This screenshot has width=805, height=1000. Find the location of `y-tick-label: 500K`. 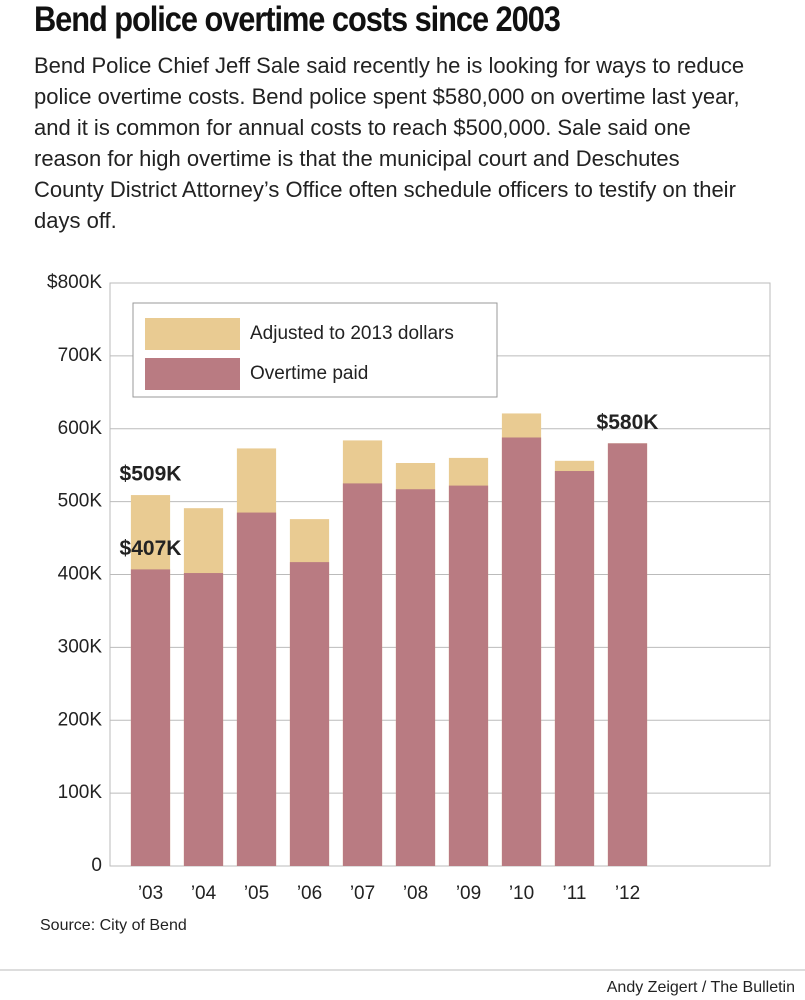

y-tick-label: 500K is located at coordinates (80, 501).